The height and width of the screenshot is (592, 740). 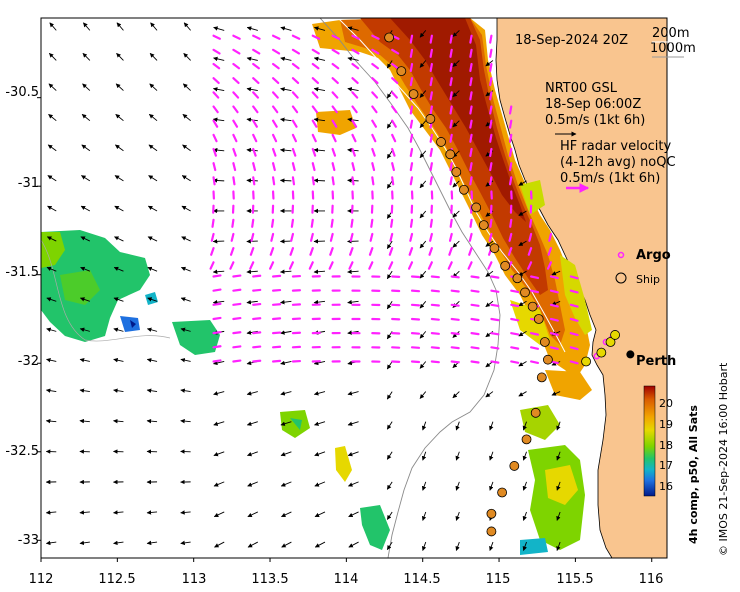 What do you see at coordinates (22, 272) in the screenshot?
I see `lat-tick-label: -31.5` at bounding box center [22, 272].